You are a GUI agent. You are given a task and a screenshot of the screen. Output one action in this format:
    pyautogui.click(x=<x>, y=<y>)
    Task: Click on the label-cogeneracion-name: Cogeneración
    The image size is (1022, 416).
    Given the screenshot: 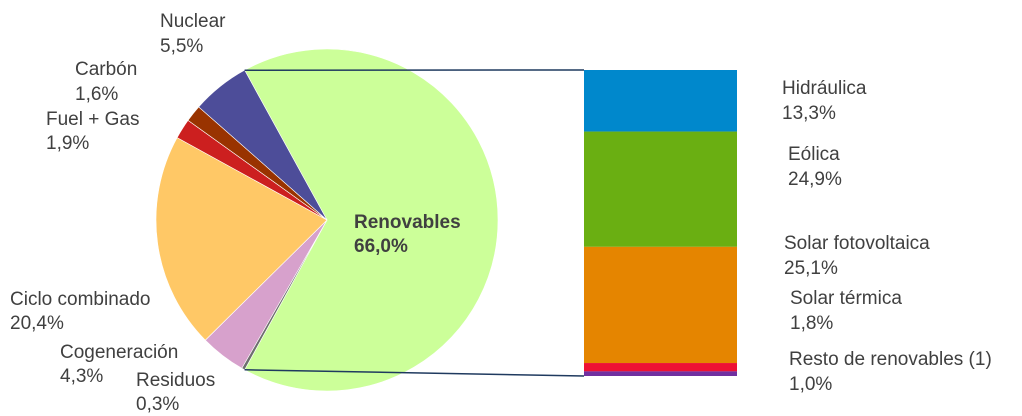 What is the action you would take?
    pyautogui.click(x=119, y=352)
    